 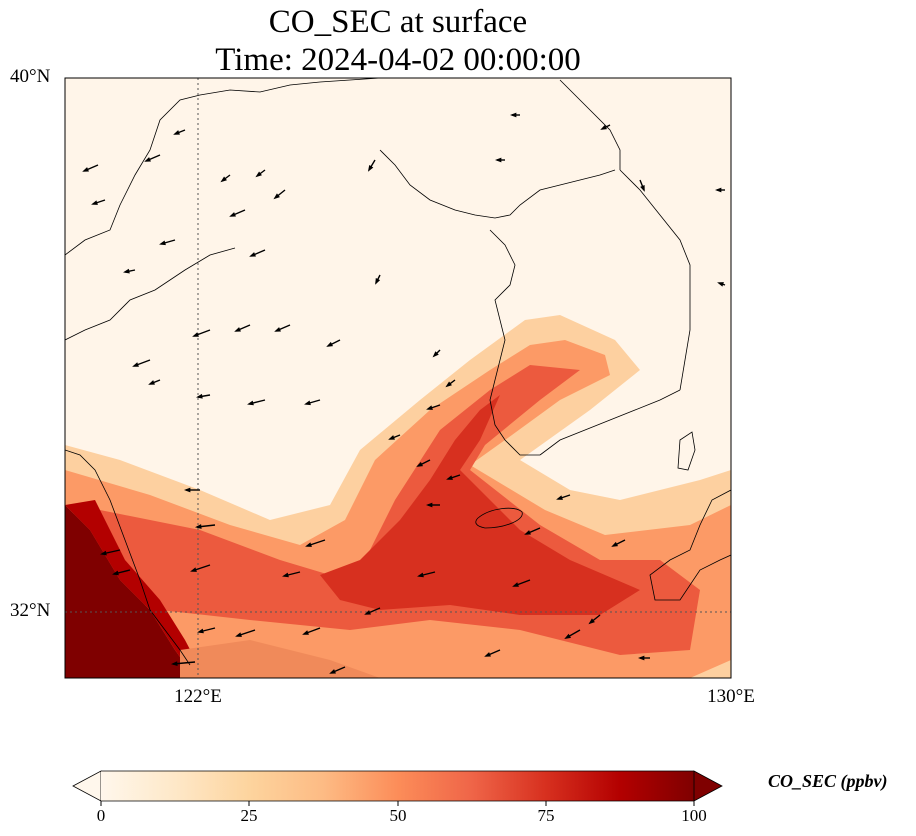 I want to click on shandong-coast, so click(x=150, y=294).